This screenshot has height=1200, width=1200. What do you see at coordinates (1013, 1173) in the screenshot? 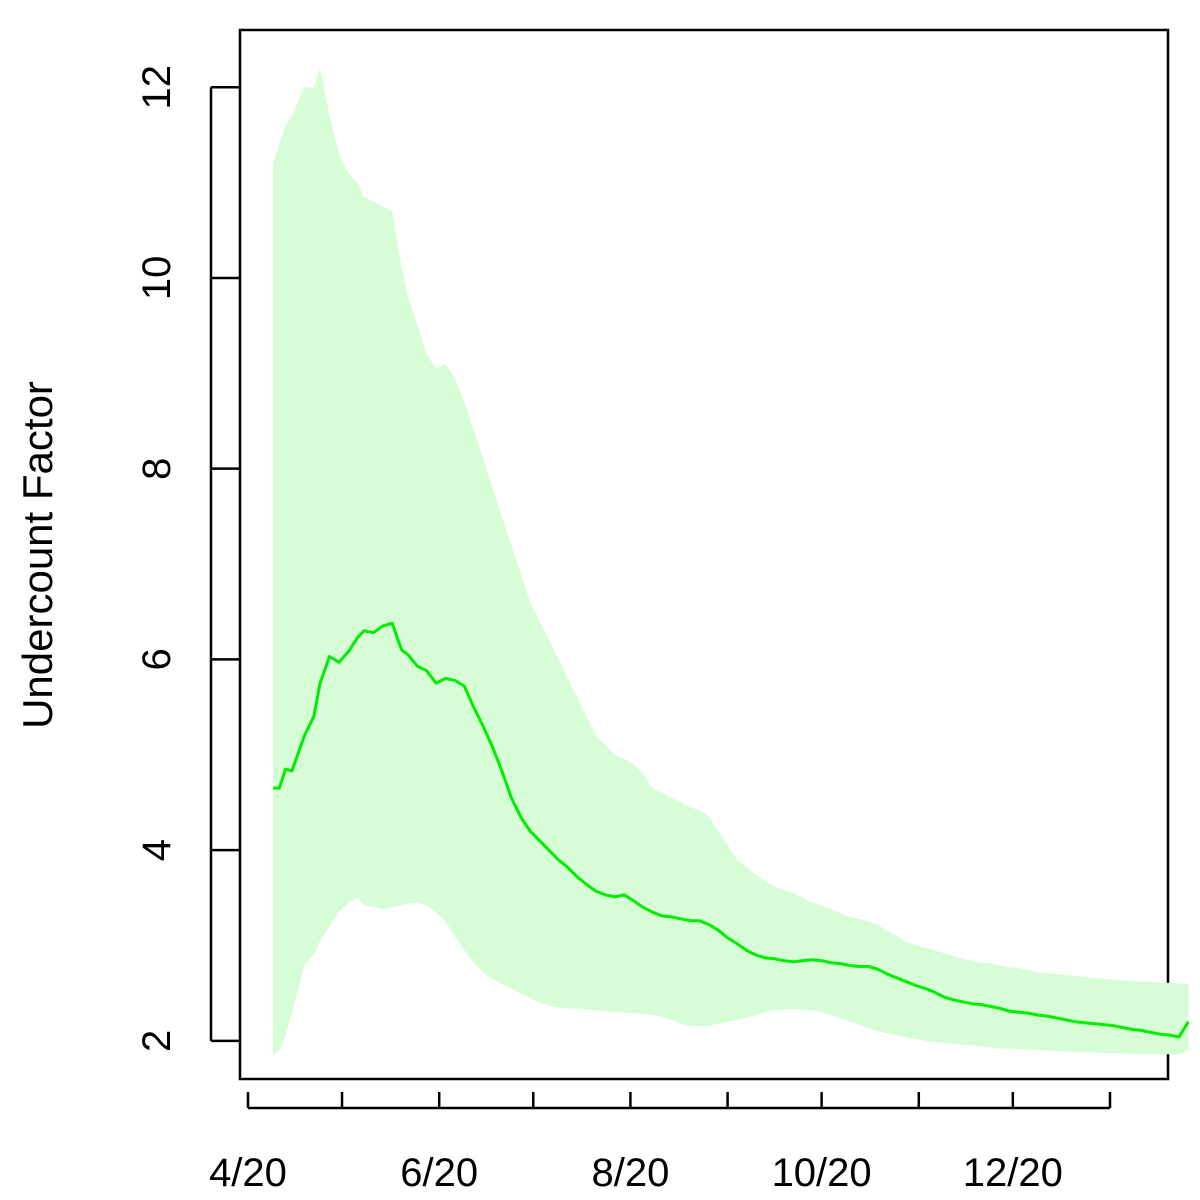
I see `x-tick-label: 12/20` at bounding box center [1013, 1173].